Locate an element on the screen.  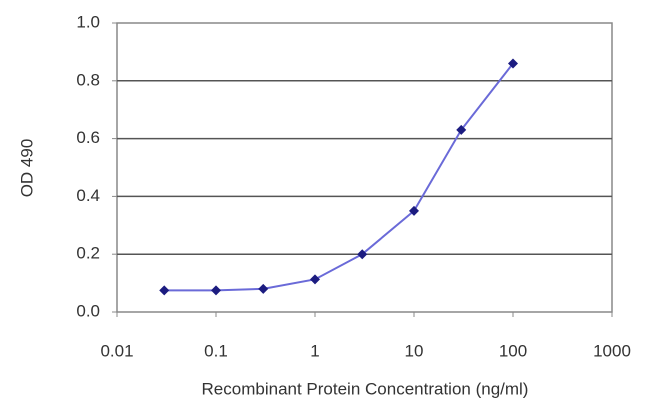
x-tick-label: 1000 is located at coordinates (612, 350).